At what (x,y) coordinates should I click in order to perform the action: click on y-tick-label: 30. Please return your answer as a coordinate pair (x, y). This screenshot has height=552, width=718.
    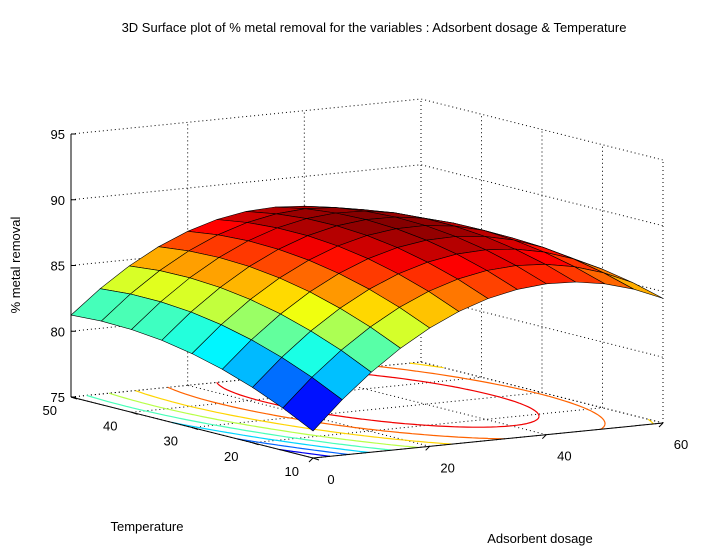
    Looking at the image, I should click on (171, 441).